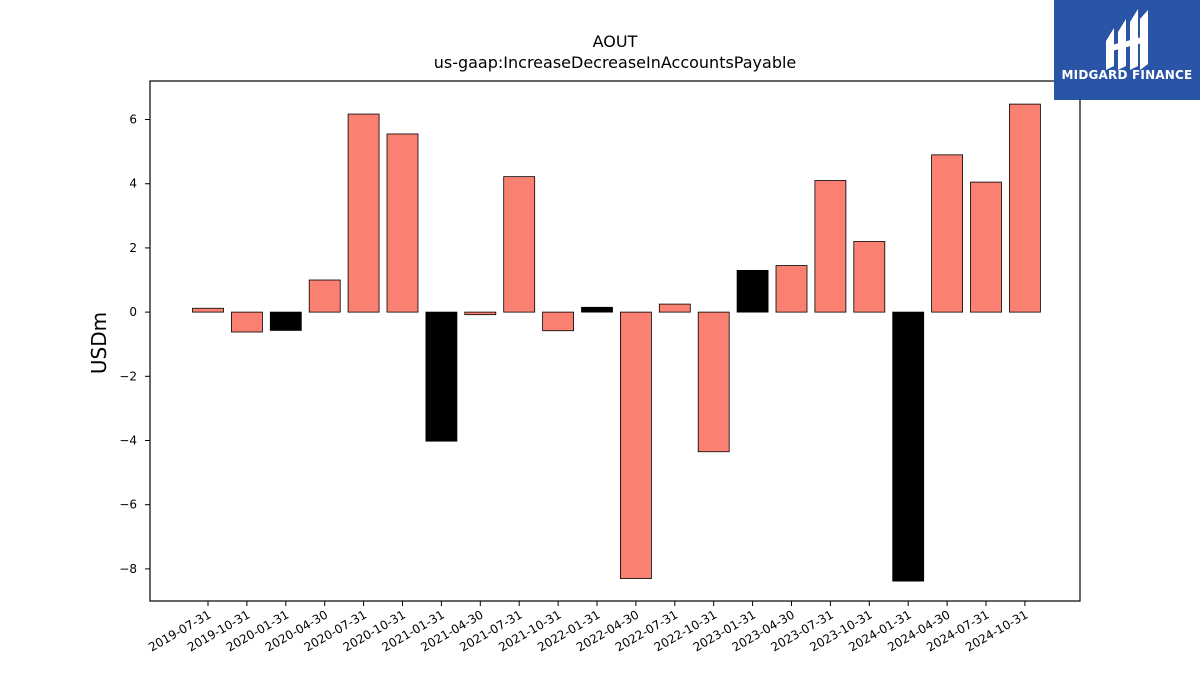 Image resolution: width=1200 pixels, height=675 pixels. What do you see at coordinates (1127, 39) in the screenshot?
I see `midgard-logo-icon` at bounding box center [1127, 39].